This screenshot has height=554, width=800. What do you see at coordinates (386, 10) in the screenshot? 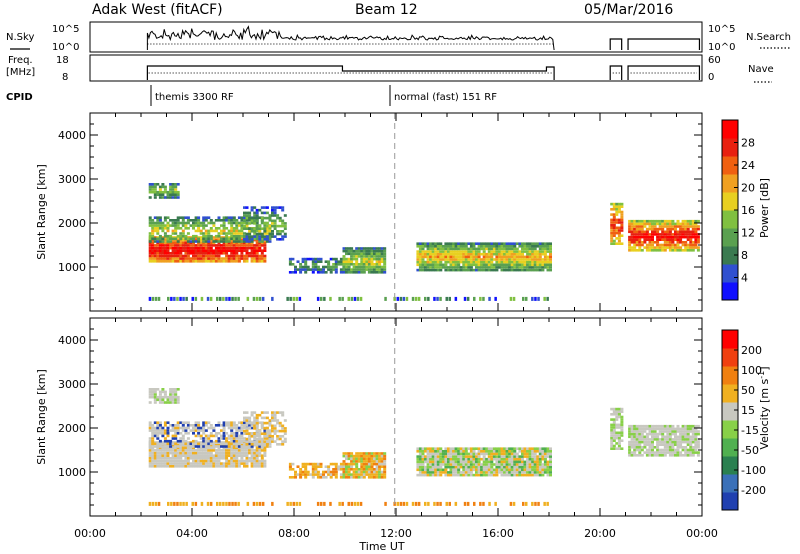
I see `beam-title: Beam 12` at bounding box center [386, 10].